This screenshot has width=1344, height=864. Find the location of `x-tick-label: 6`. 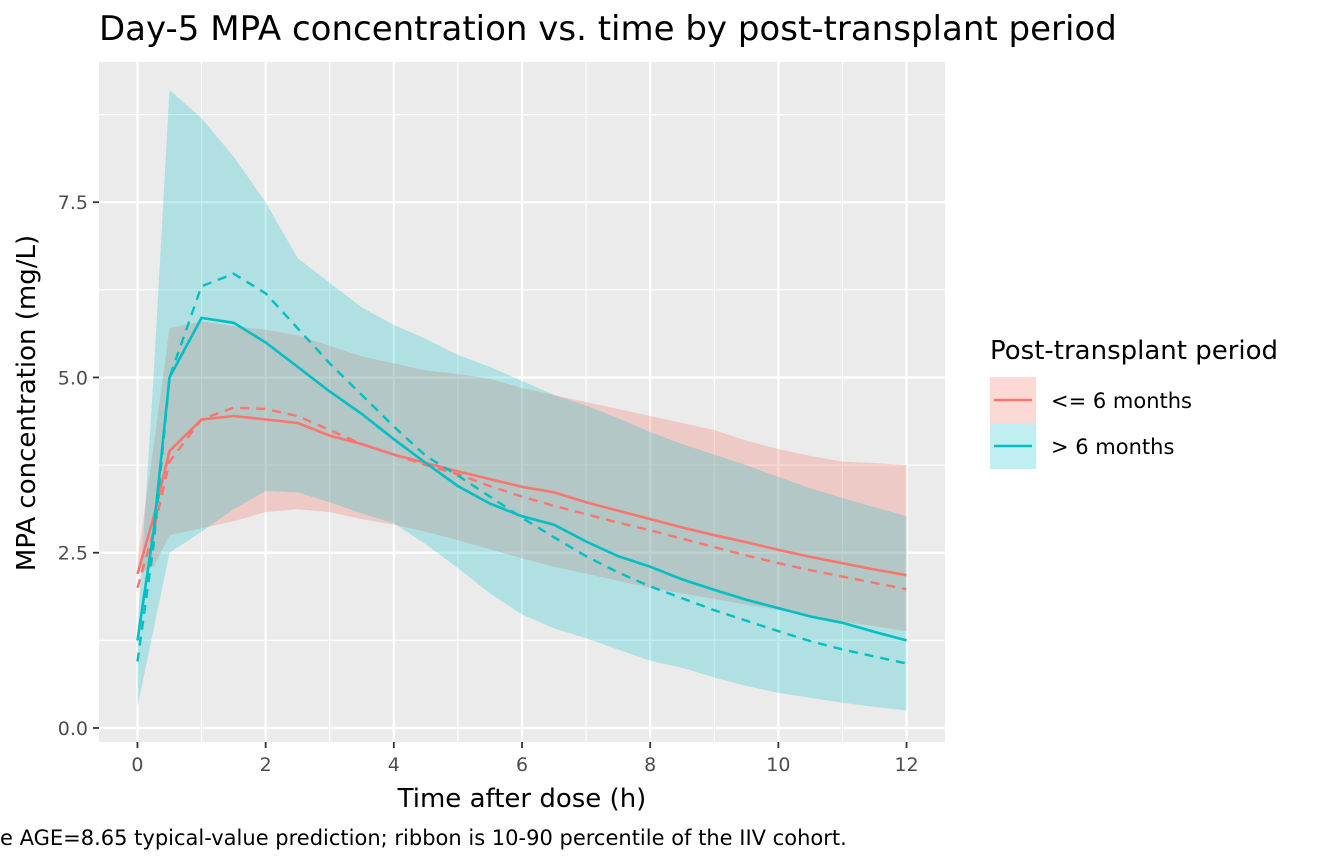

x-tick-label: 6 is located at coordinates (522, 765).